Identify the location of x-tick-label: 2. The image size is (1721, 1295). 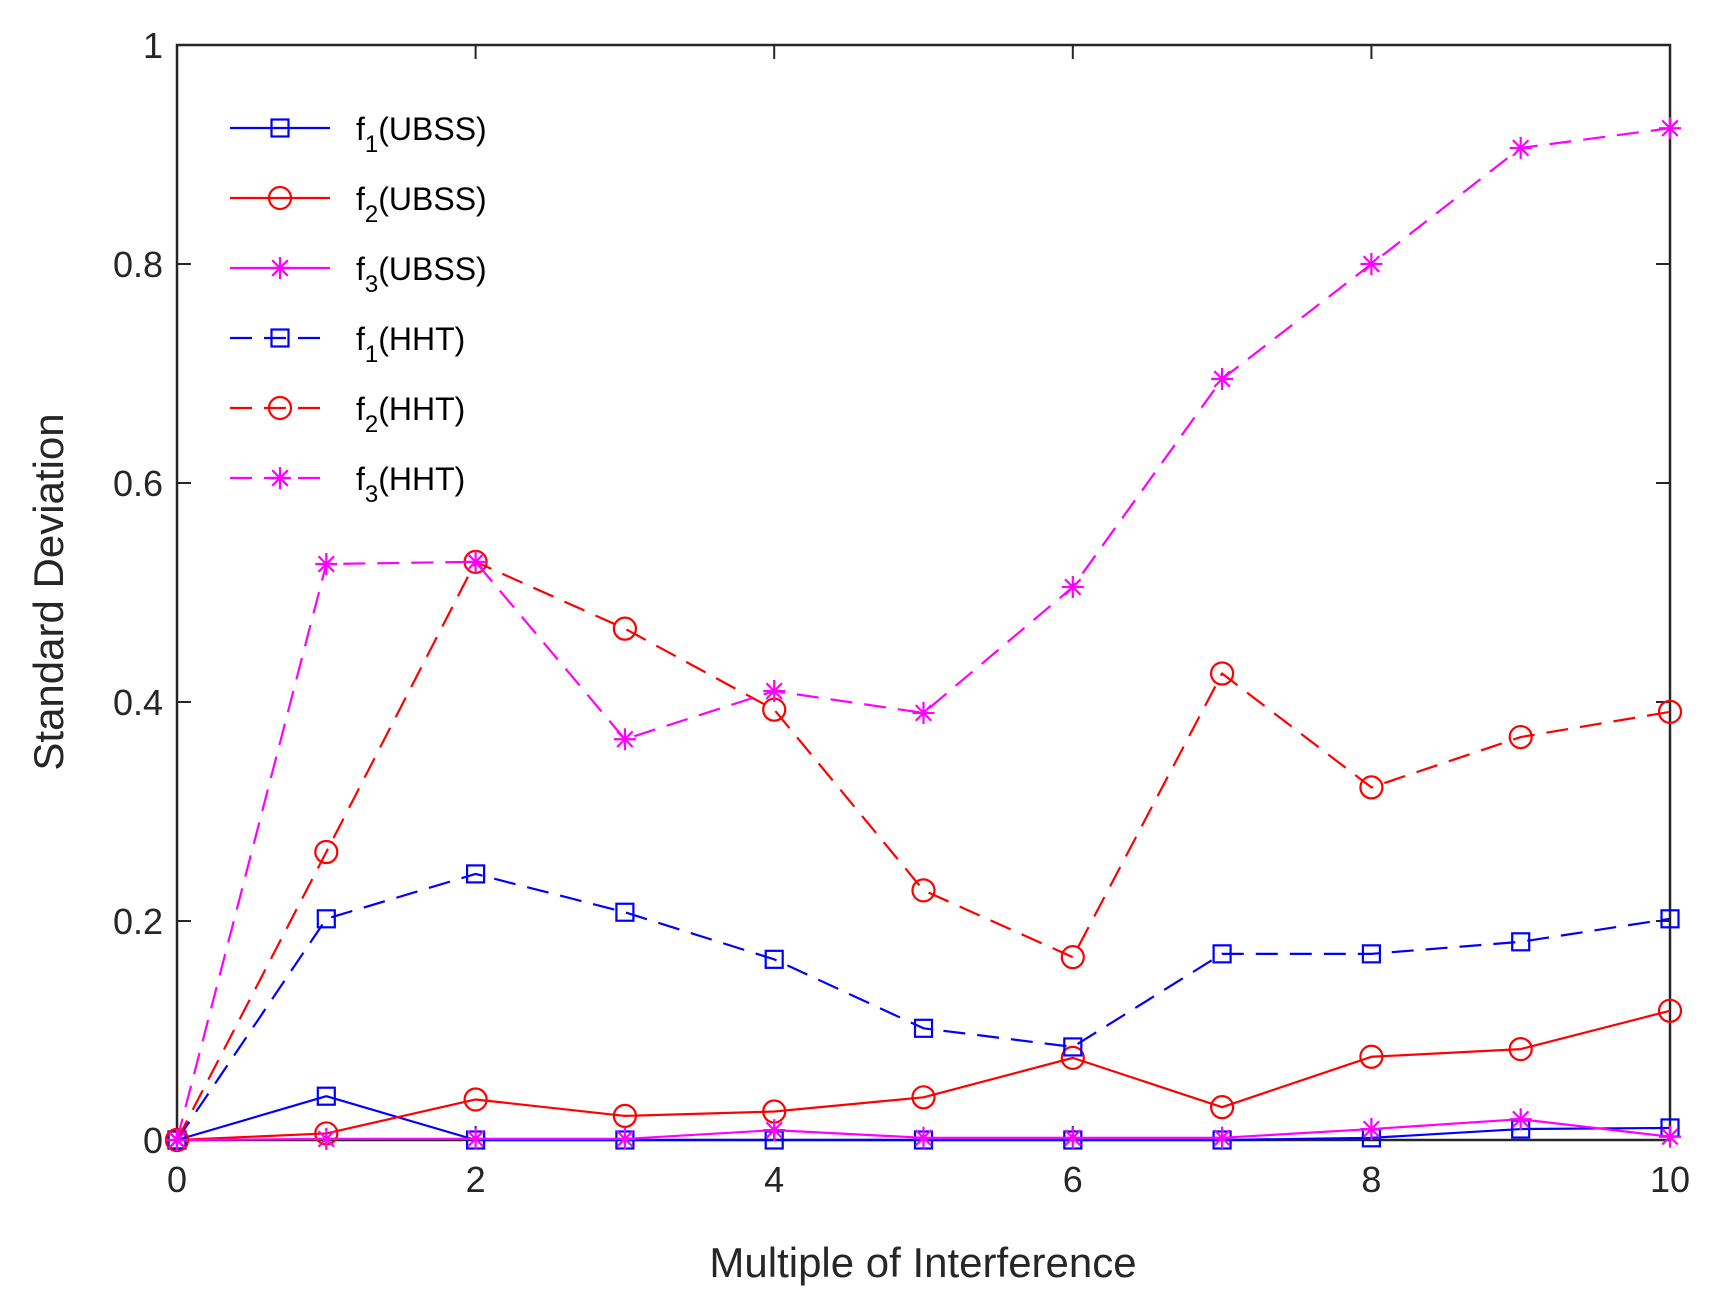
(476, 1179).